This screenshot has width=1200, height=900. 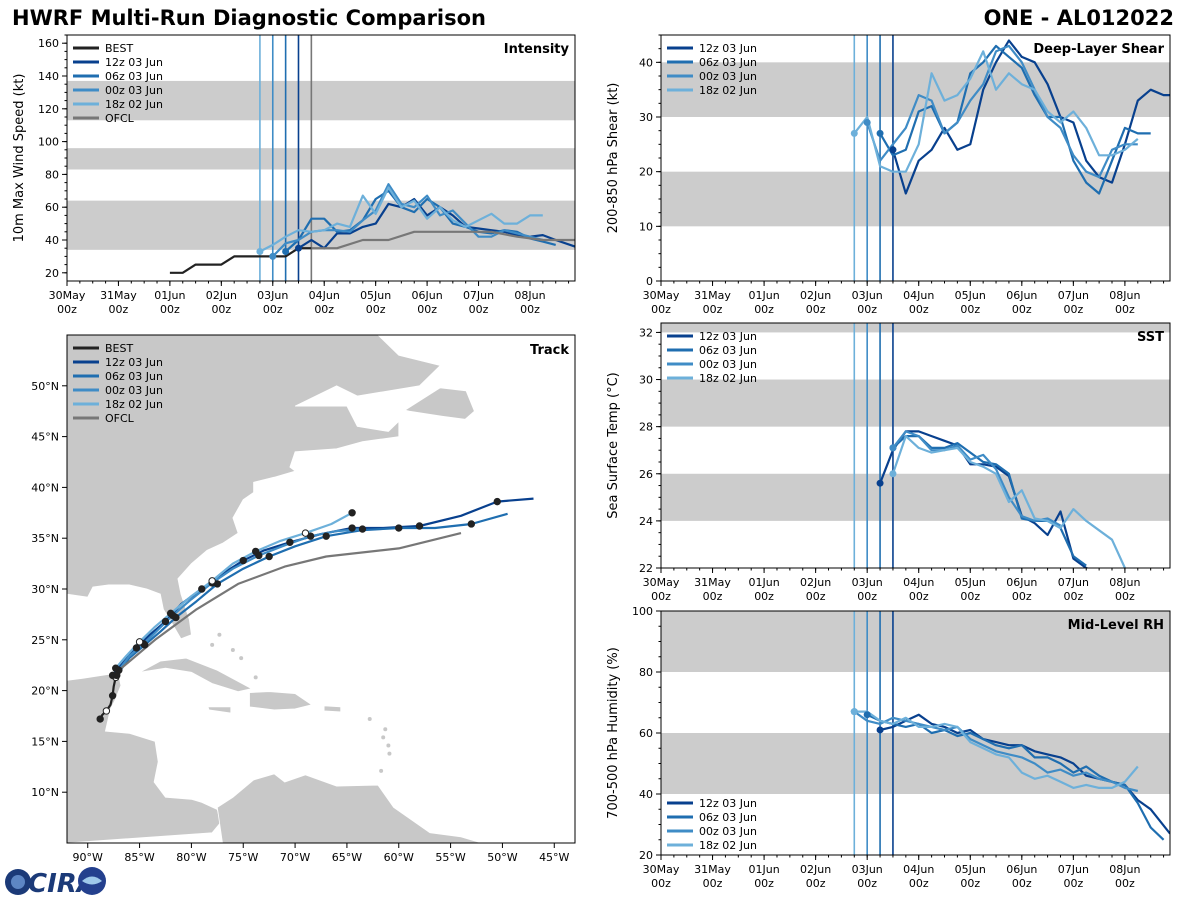 I want to click on land-newfoundland, so click(x=439, y=403).